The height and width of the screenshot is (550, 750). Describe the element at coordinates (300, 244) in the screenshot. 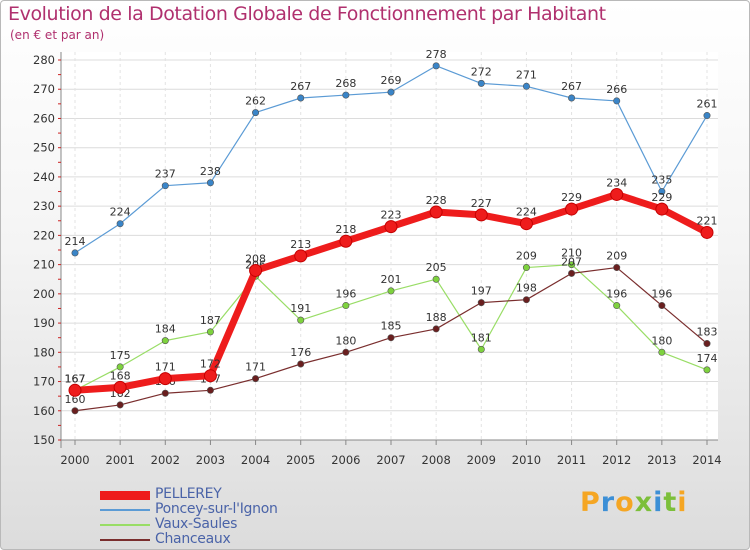

I see `data-label-pellerey: 213` at that location.